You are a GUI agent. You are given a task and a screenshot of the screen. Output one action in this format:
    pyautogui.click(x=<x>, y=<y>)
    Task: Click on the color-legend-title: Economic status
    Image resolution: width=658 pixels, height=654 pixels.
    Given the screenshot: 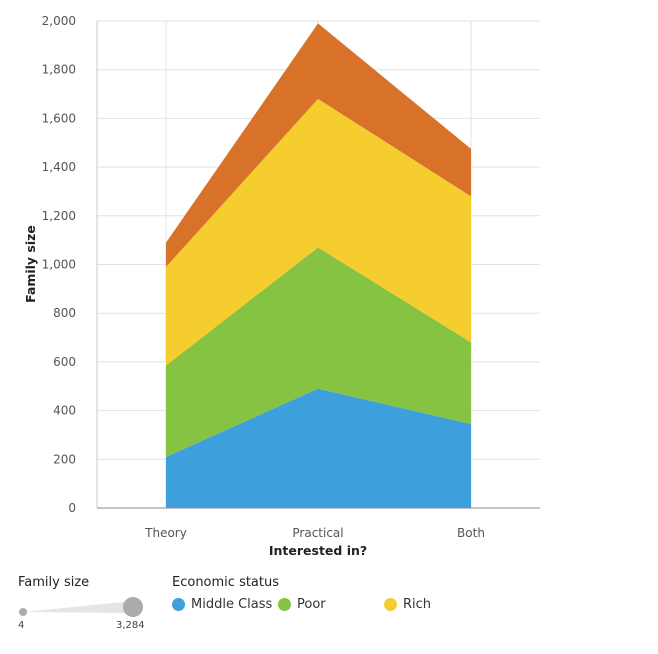 What is the action you would take?
    pyautogui.click(x=226, y=582)
    